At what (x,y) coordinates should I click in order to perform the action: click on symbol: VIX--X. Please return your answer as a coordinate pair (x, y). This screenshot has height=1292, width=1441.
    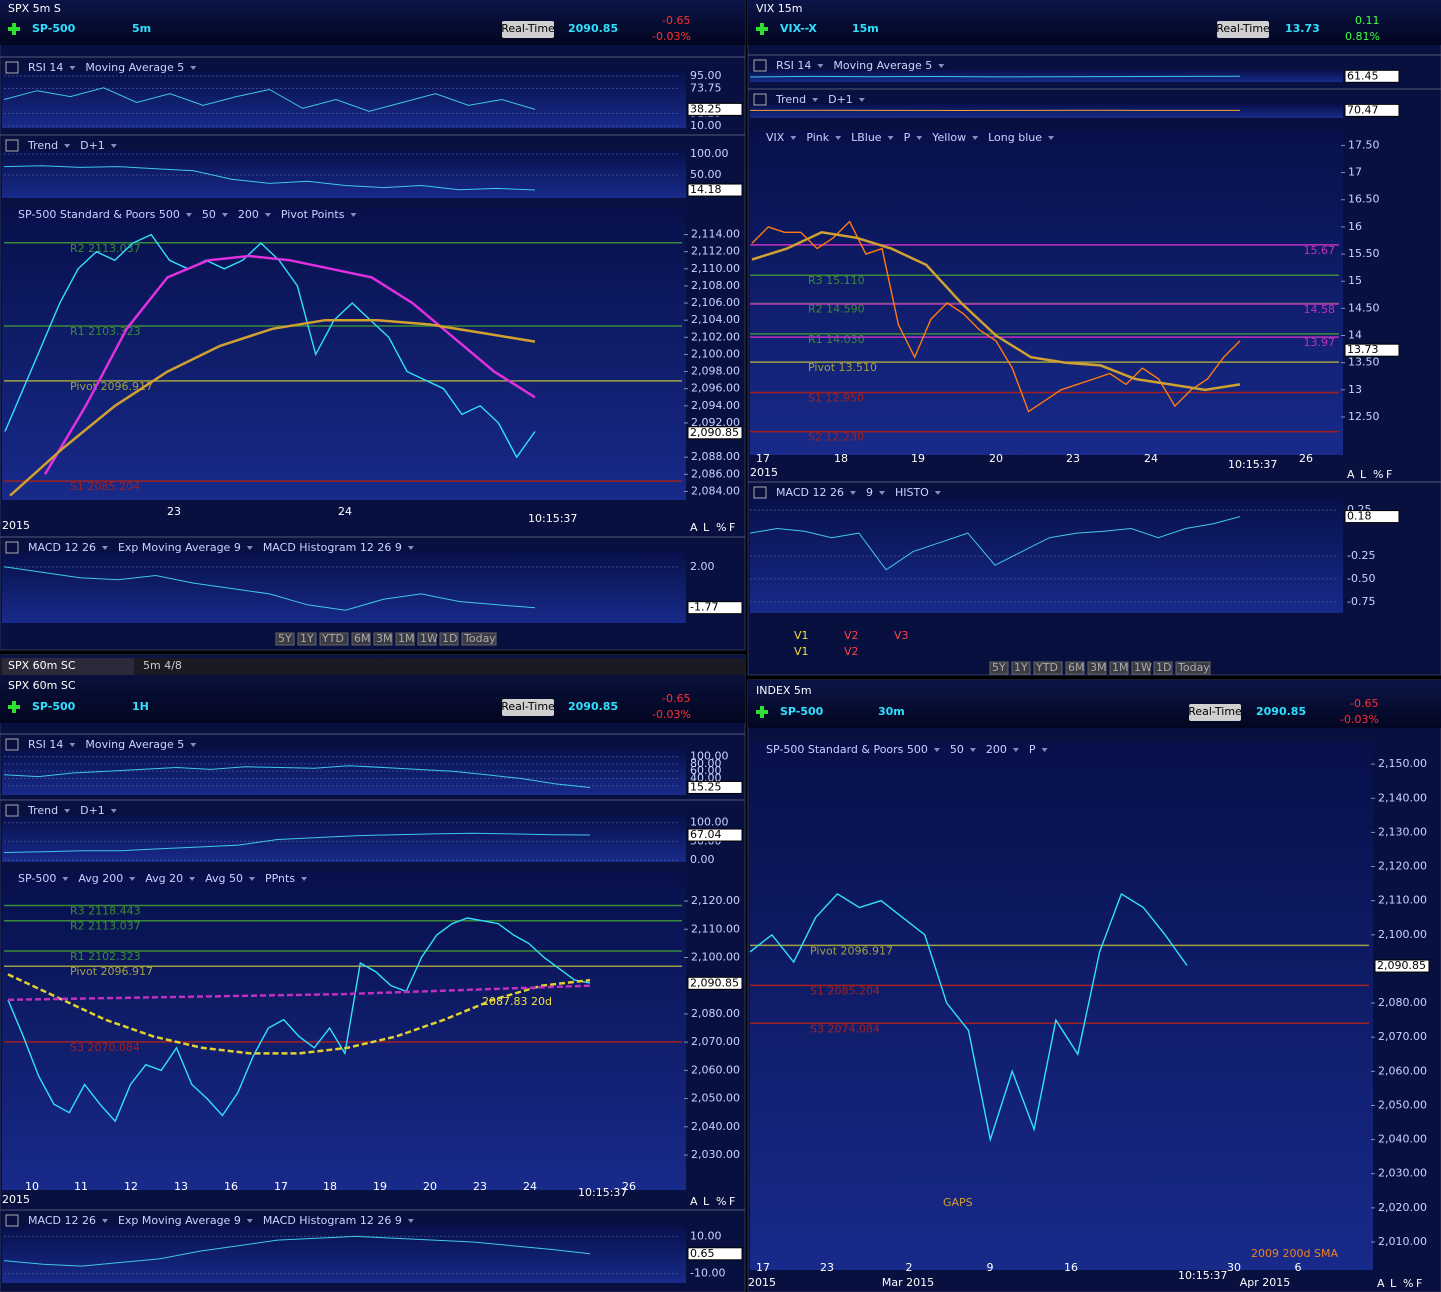
    Looking at the image, I should click on (798, 28).